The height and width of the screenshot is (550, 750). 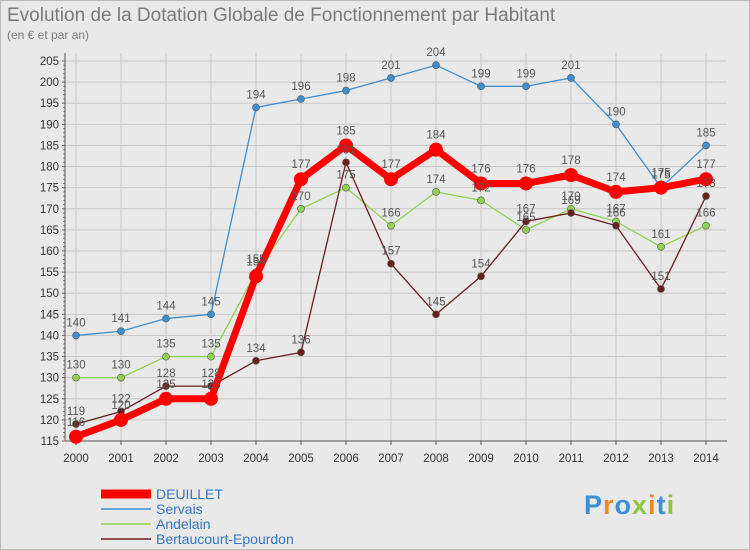 What do you see at coordinates (165, 374) in the screenshot?
I see `data-label: 128` at bounding box center [165, 374].